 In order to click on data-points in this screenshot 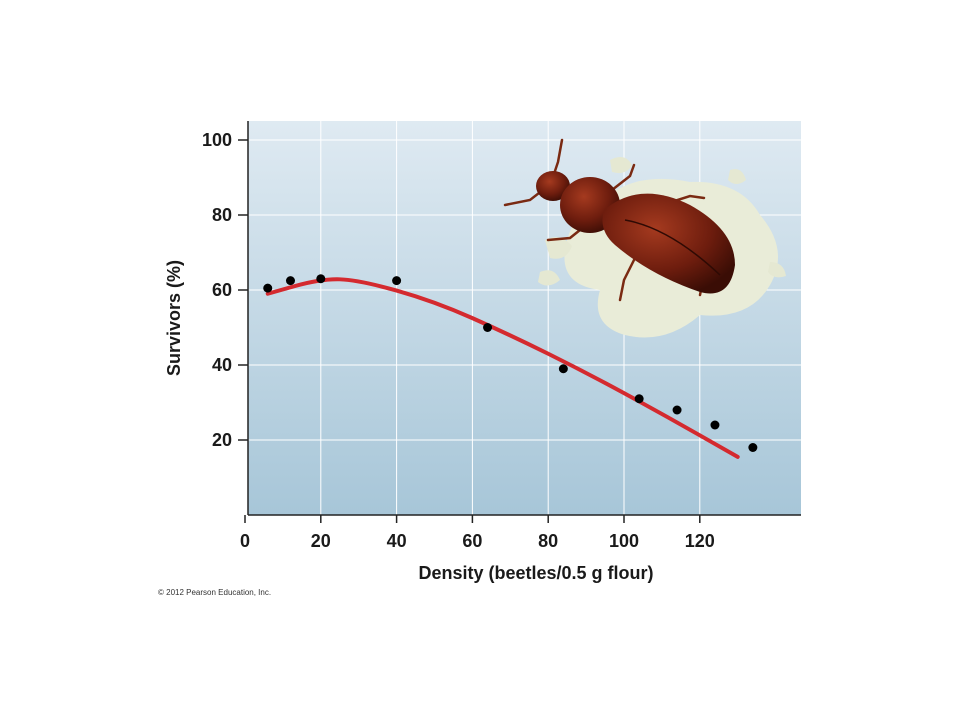, I will do `click(510, 363)`.